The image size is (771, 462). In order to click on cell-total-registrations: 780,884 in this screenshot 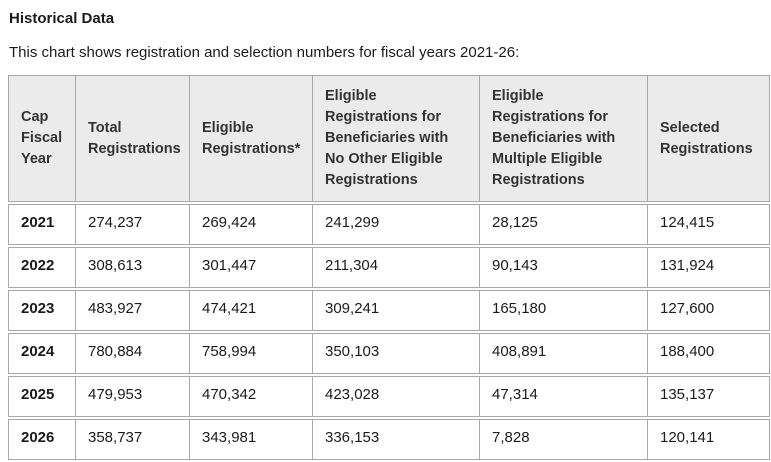, I will do `click(133, 354)`.